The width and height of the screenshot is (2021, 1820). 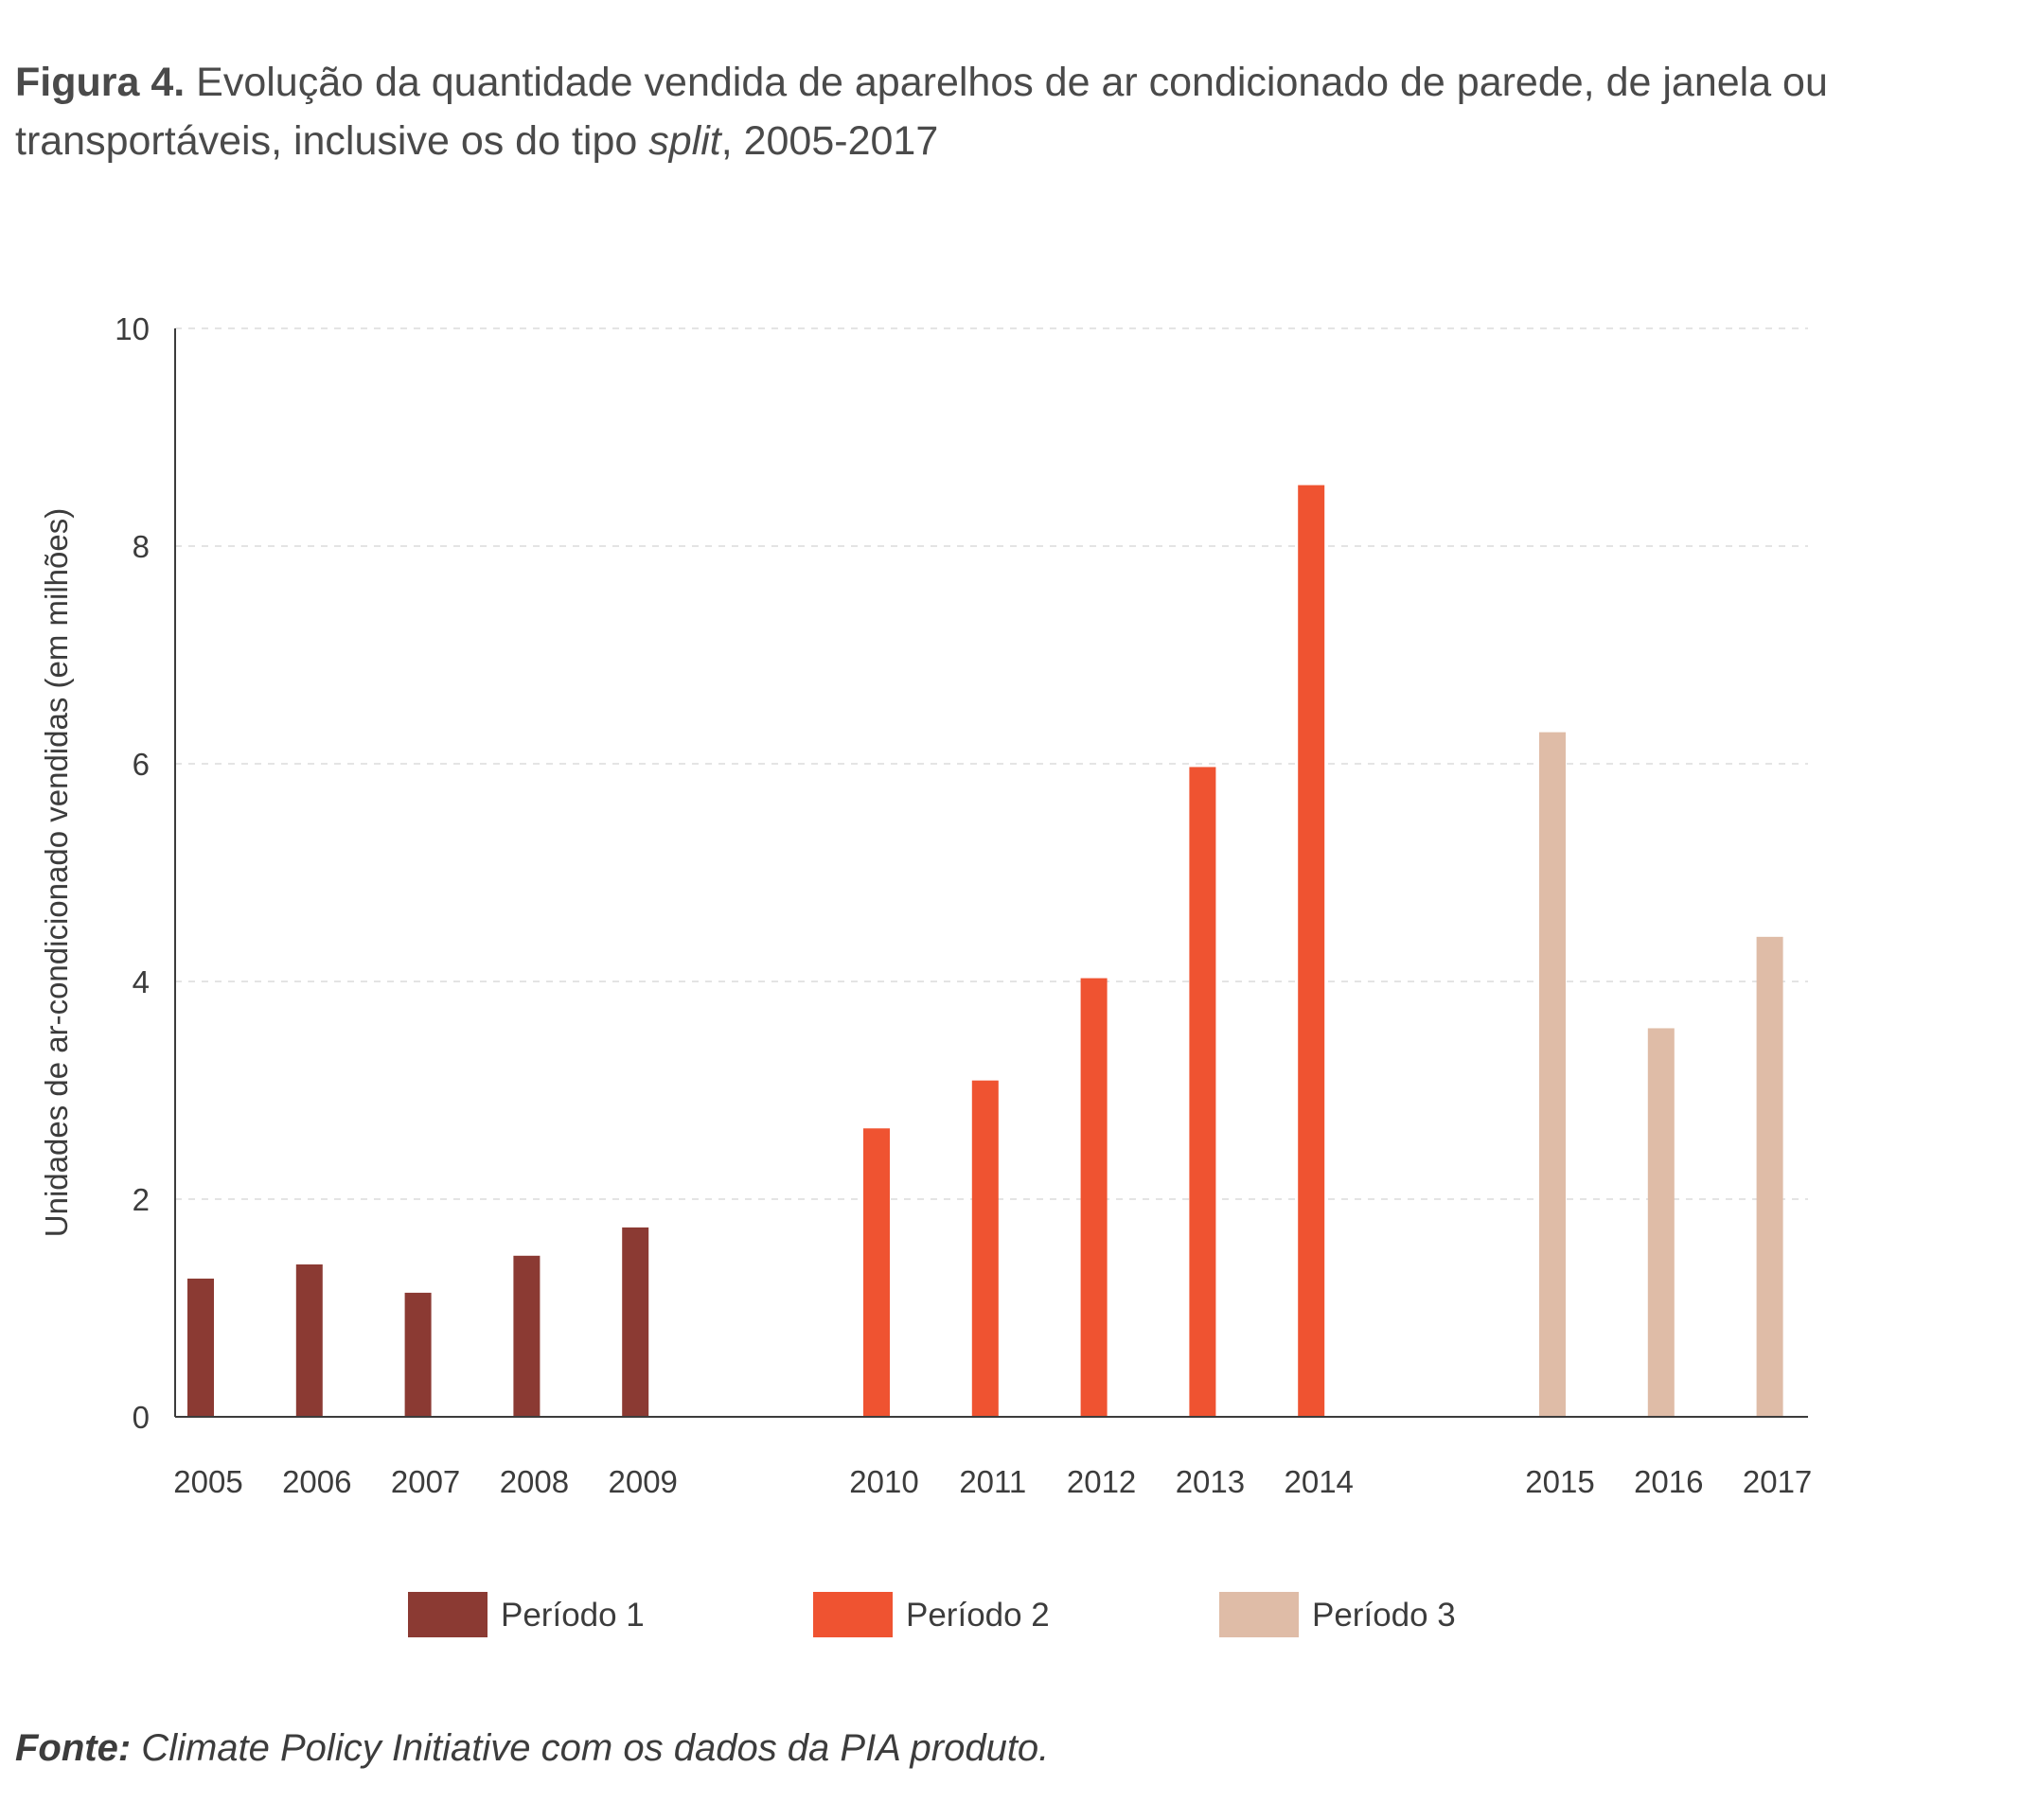 I want to click on legend: Período 1 Período 2 Período 3, so click(x=932, y=1614).